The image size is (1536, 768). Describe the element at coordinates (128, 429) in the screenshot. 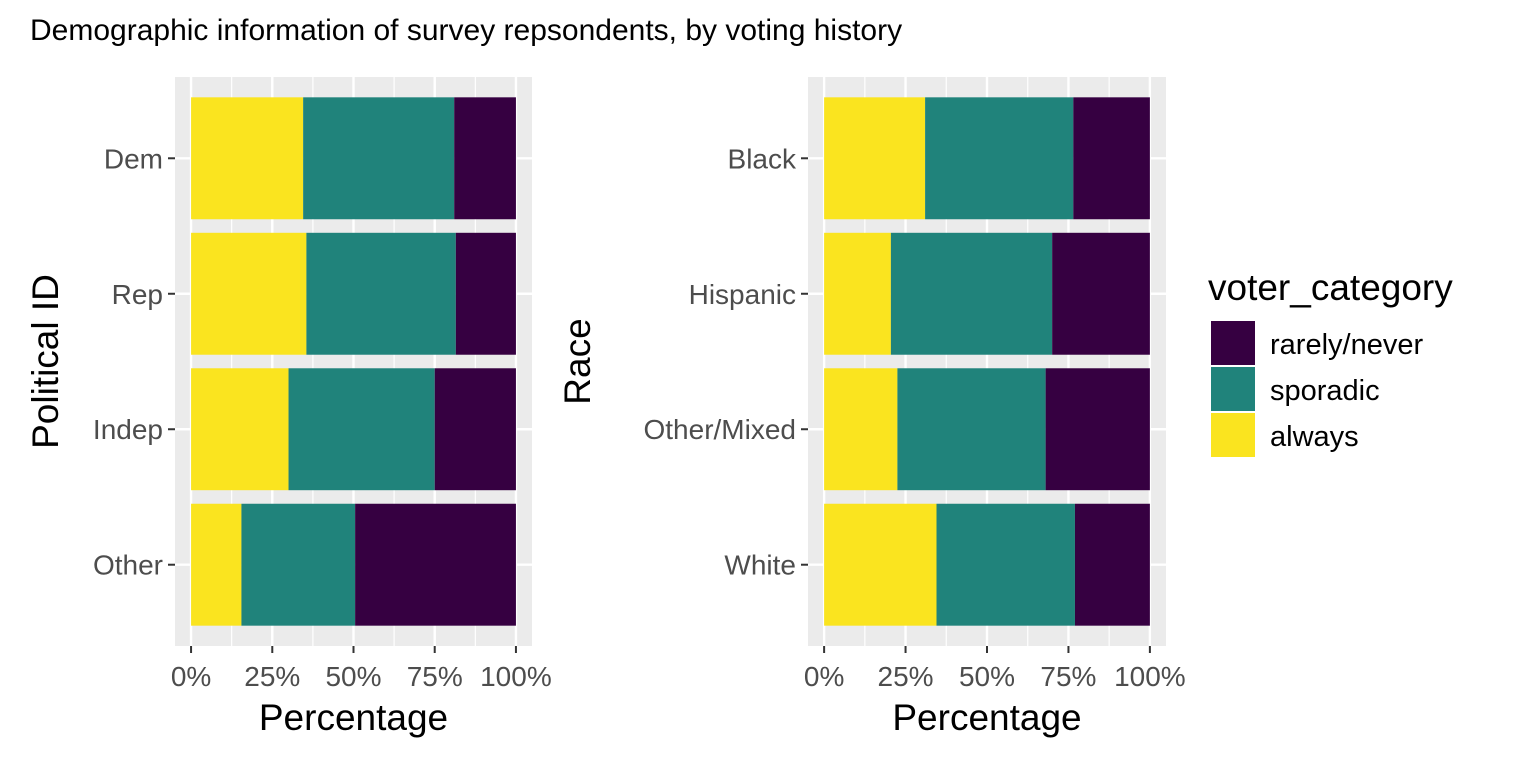

I see `y-tick-label: Indep` at that location.